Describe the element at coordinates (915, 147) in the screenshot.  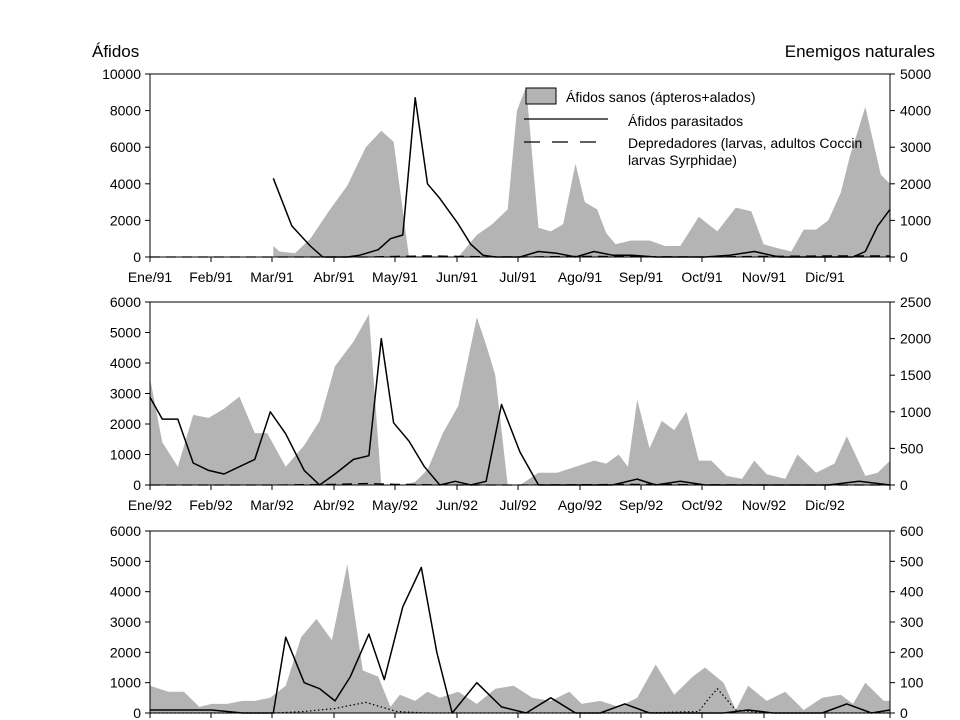
I see `y-right-tick-label: 3000` at that location.